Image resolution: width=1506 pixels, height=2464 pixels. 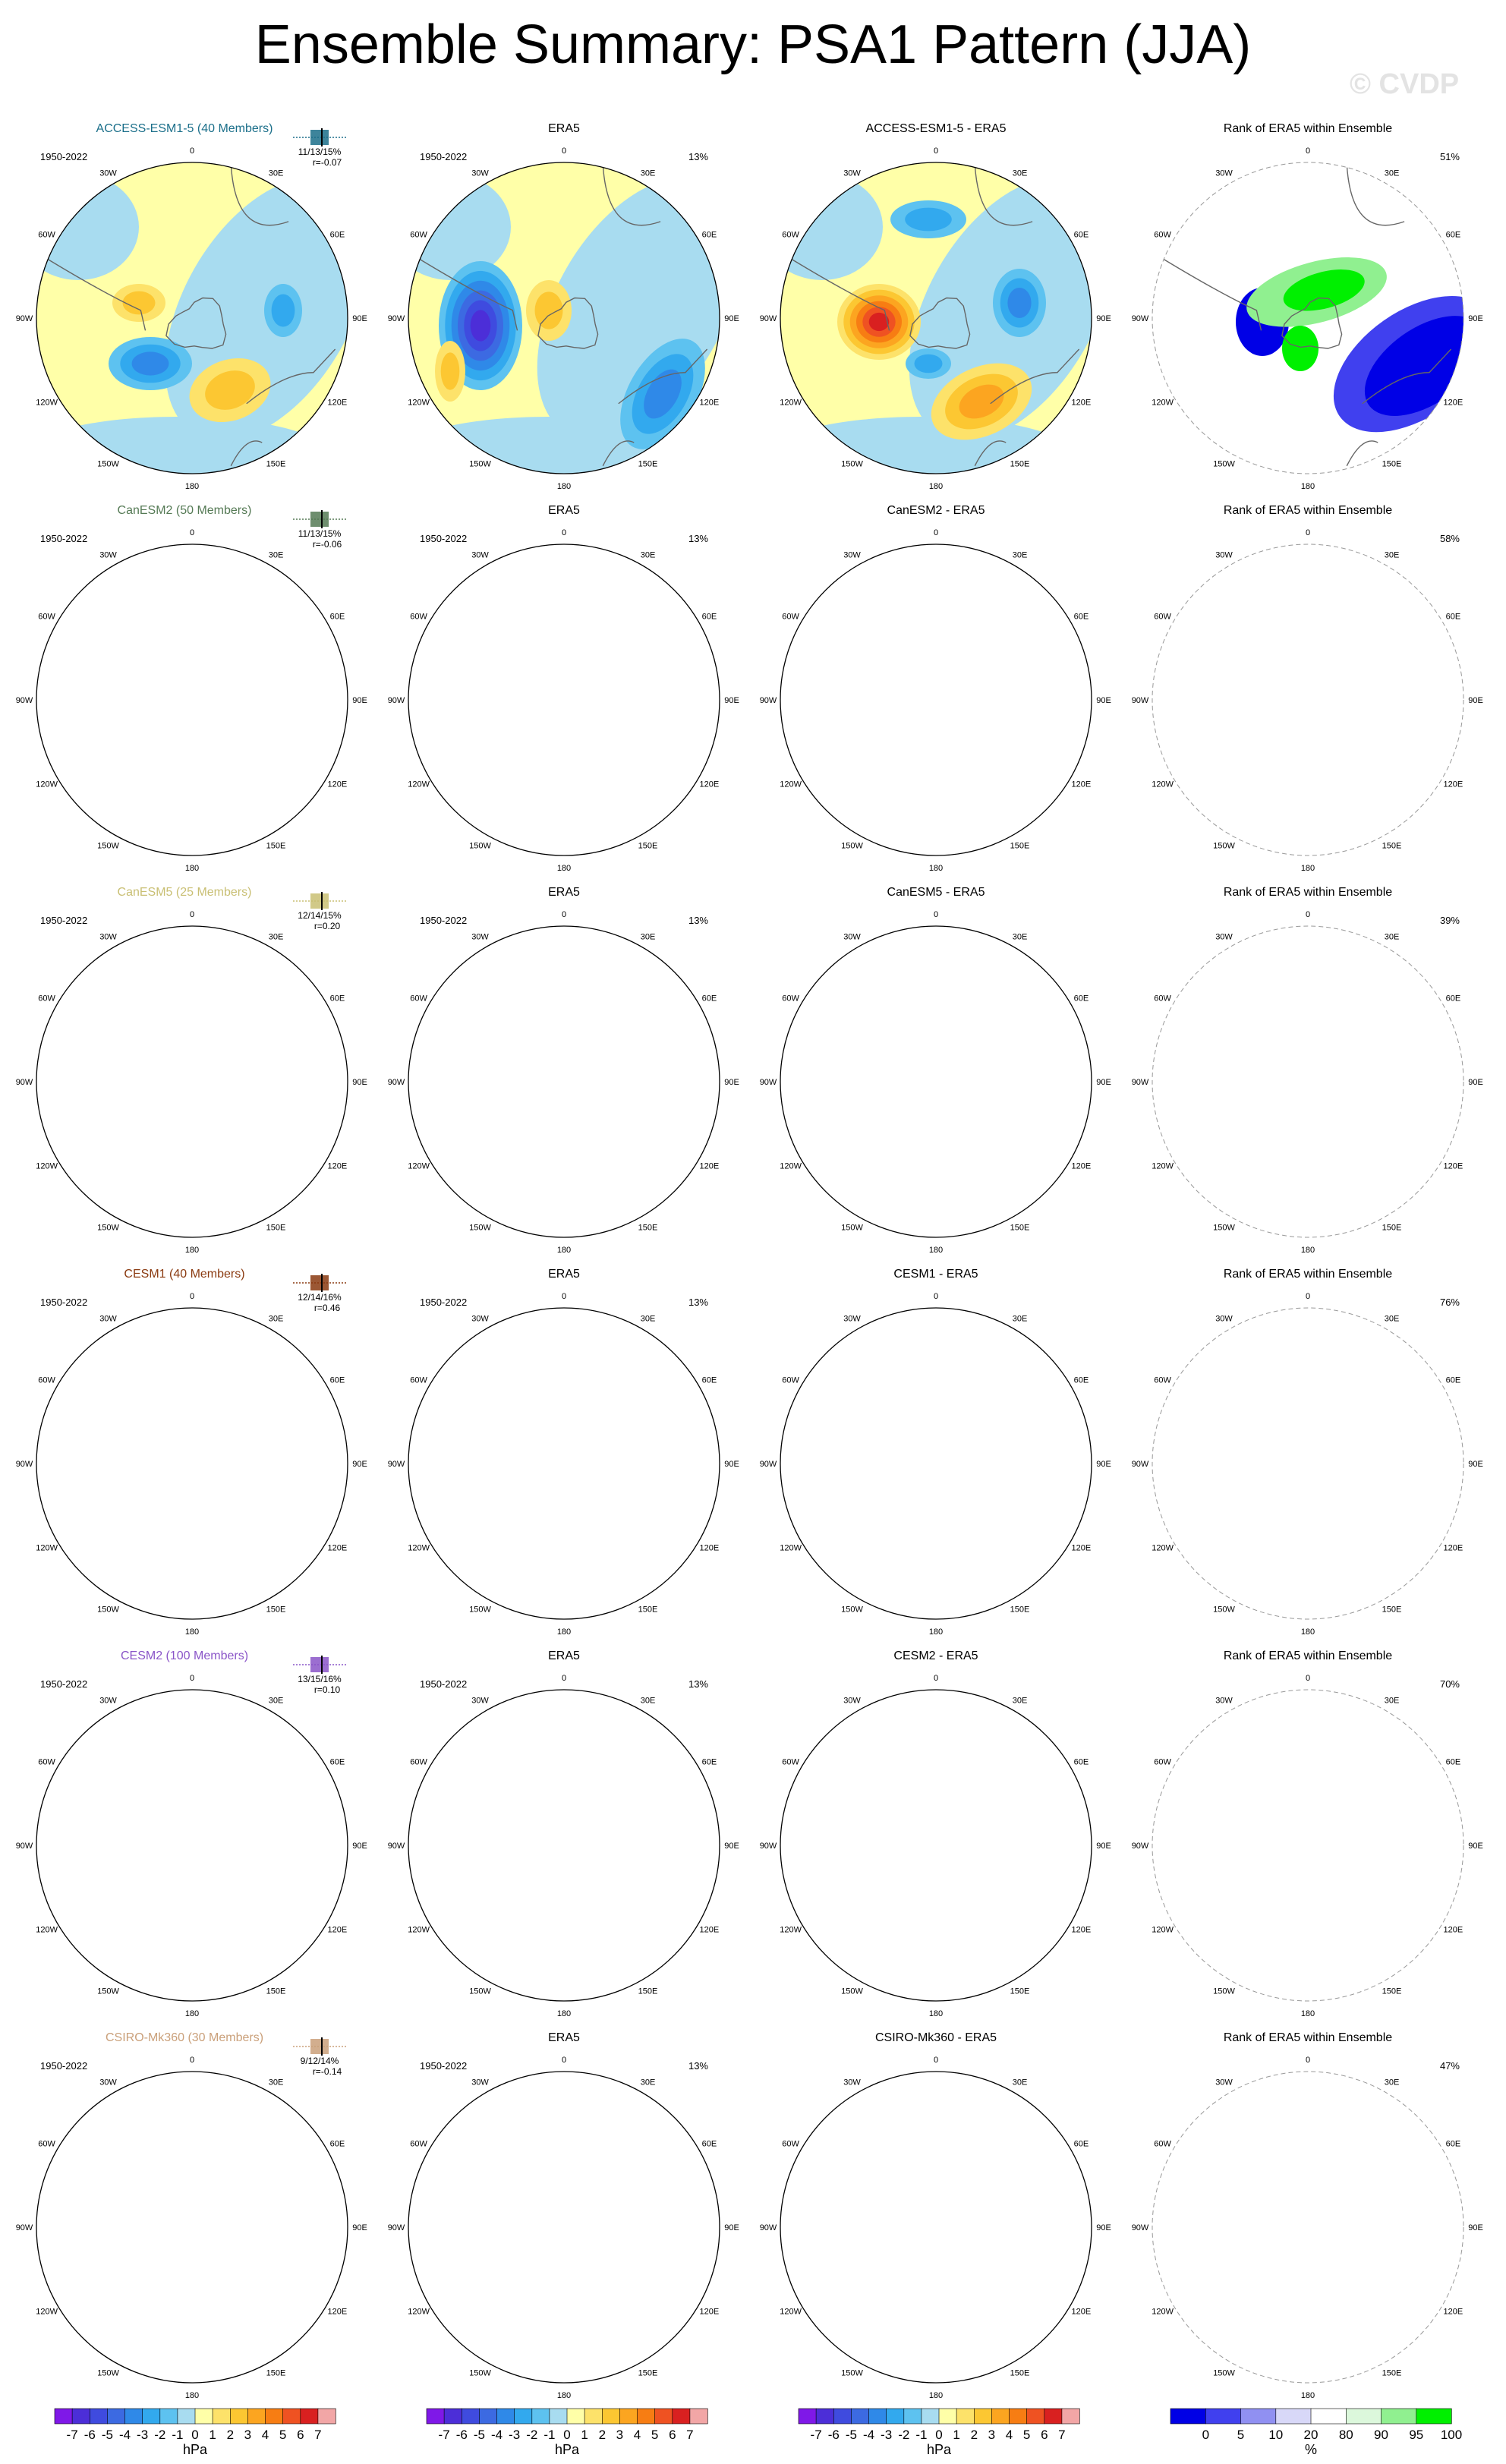 What do you see at coordinates (558, 2416) in the screenshot?
I see `hpa-colorbar-2-swatch` at bounding box center [558, 2416].